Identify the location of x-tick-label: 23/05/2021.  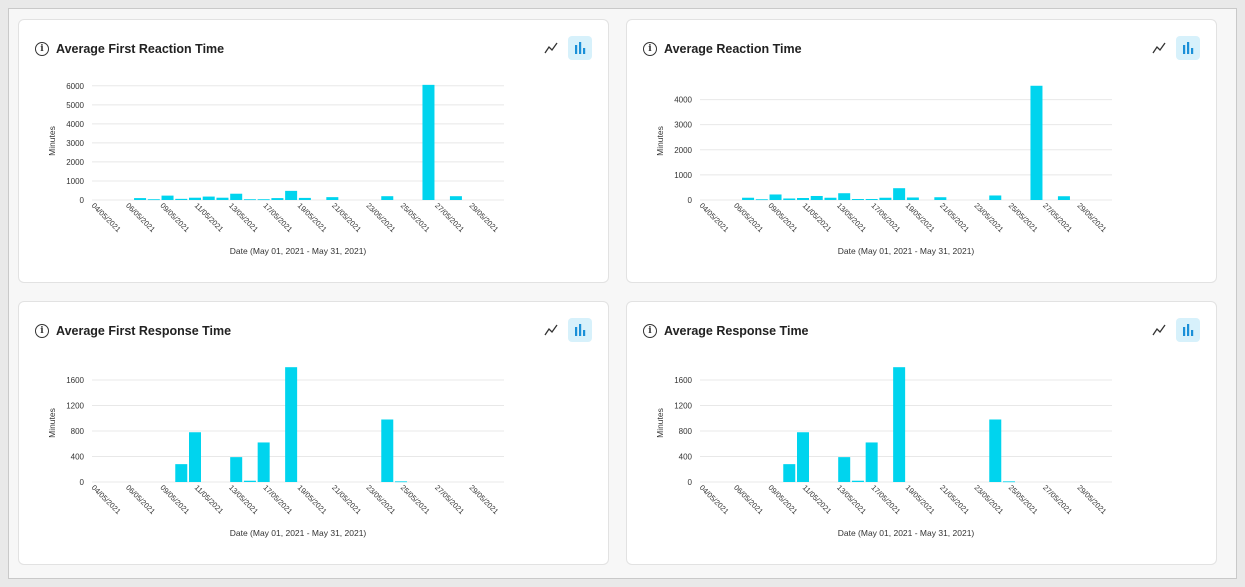
(988, 217).